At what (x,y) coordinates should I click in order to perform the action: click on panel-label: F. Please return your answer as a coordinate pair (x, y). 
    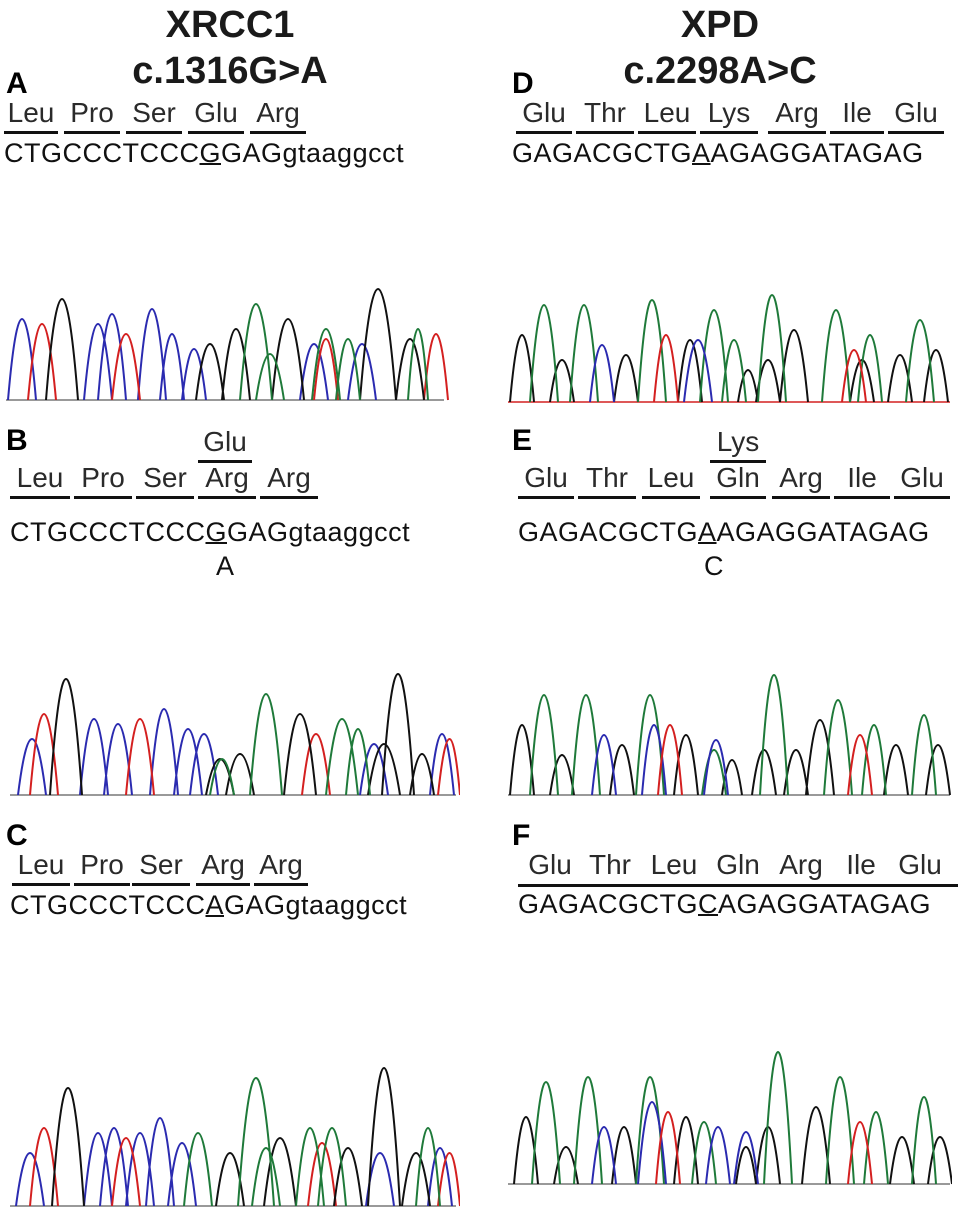
    Looking at the image, I should click on (521, 835).